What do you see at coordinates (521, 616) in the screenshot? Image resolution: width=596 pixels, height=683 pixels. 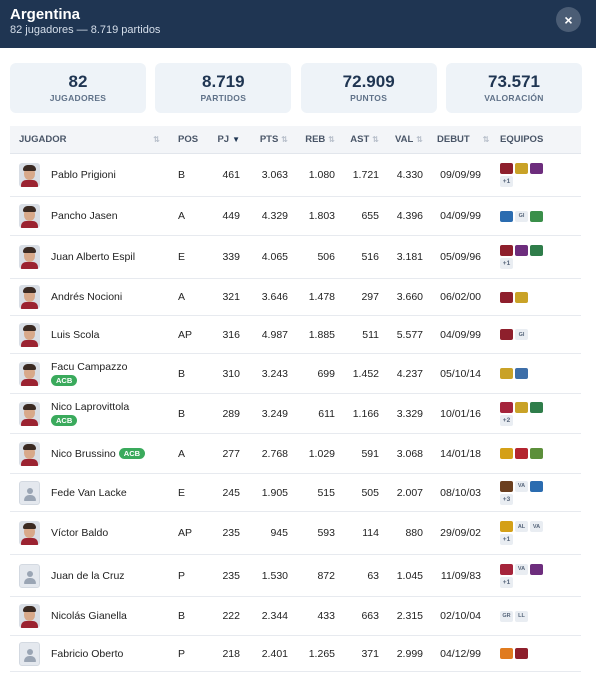 I see `team-abbr: LL` at bounding box center [521, 616].